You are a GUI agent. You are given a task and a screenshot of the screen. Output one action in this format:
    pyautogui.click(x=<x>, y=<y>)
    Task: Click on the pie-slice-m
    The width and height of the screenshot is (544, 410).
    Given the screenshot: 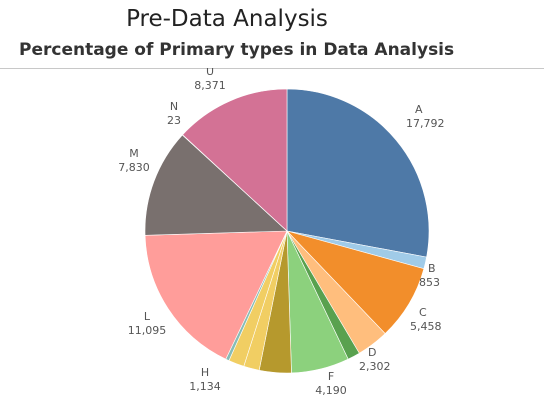 What is the action you would take?
    pyautogui.click(x=216, y=185)
    